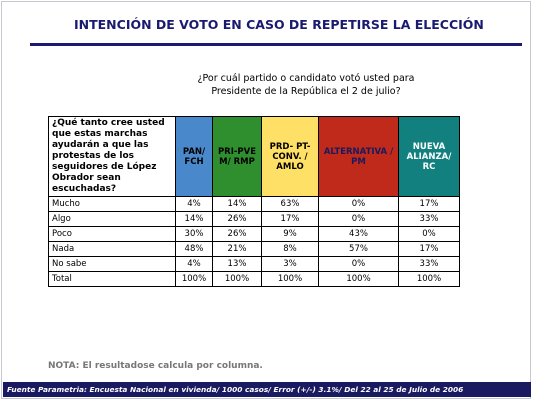 This screenshot has width=534, height=402. Describe the element at coordinates (290, 204) in the screenshot. I see `cell-value: 63%` at that location.